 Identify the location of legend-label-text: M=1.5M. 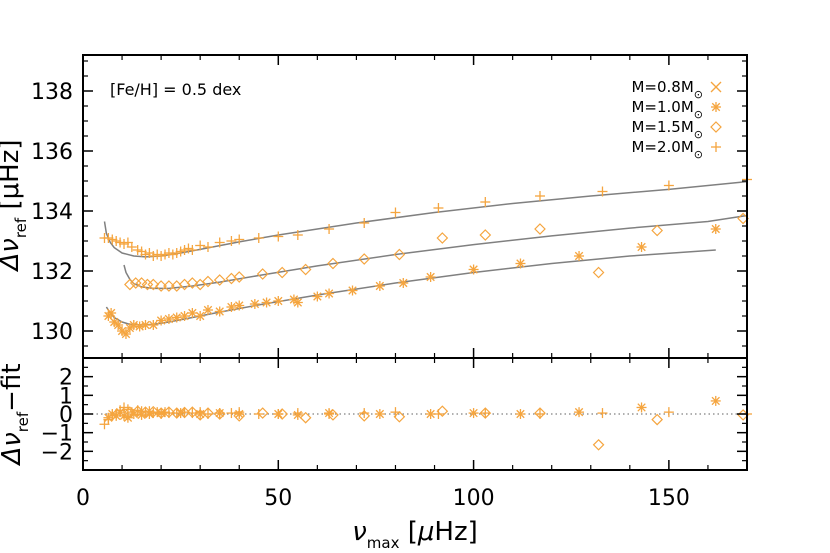
(662, 127).